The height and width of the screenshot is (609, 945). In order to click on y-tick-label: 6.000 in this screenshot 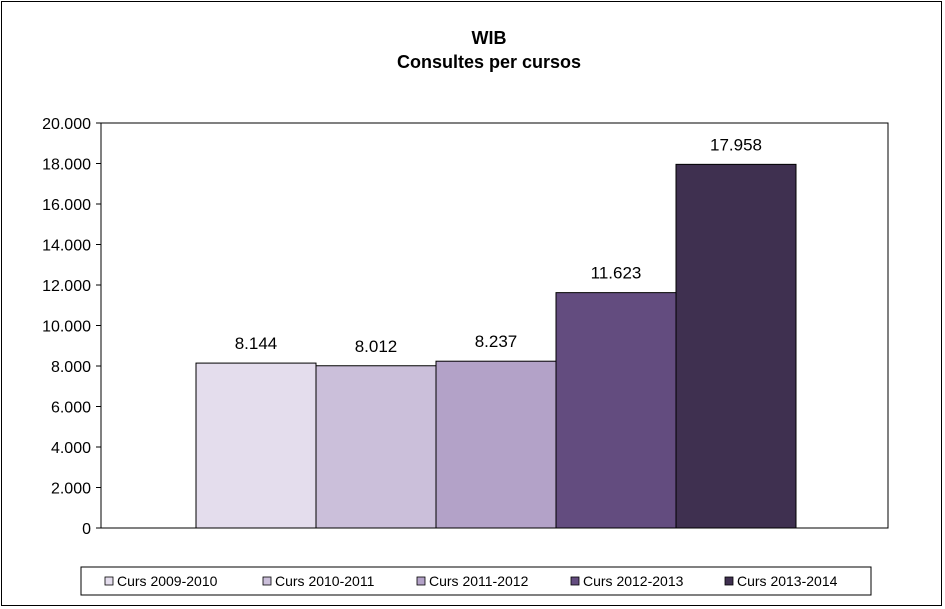, I will do `click(71, 408)`.